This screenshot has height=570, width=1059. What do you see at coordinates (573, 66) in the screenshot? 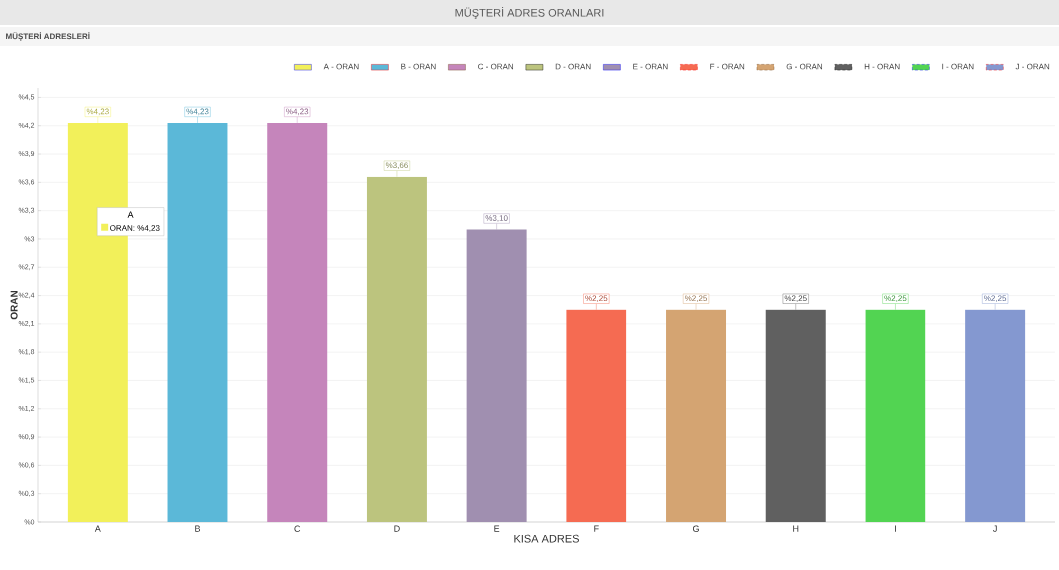
I see `legend-label: D - ORAN` at bounding box center [573, 66].